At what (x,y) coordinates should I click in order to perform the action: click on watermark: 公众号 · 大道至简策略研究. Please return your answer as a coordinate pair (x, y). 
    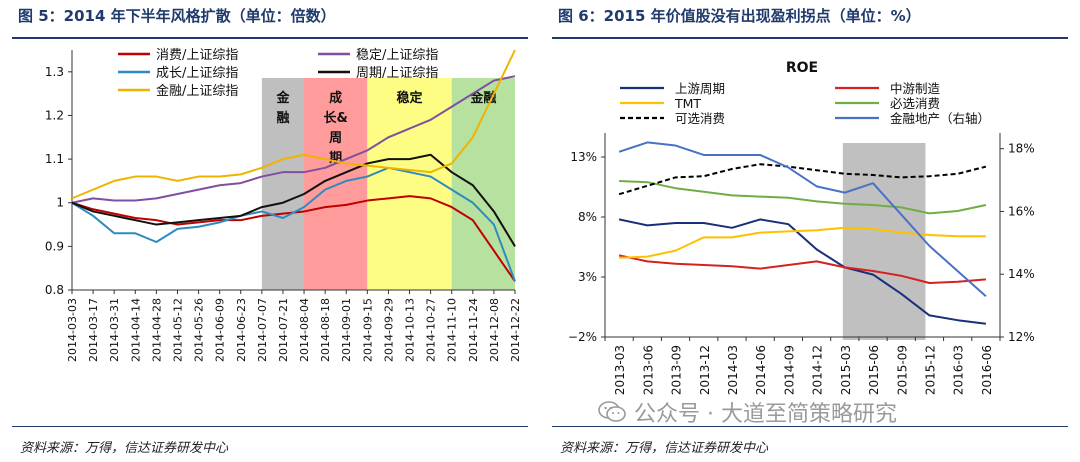
    Looking at the image, I should click on (747, 412).